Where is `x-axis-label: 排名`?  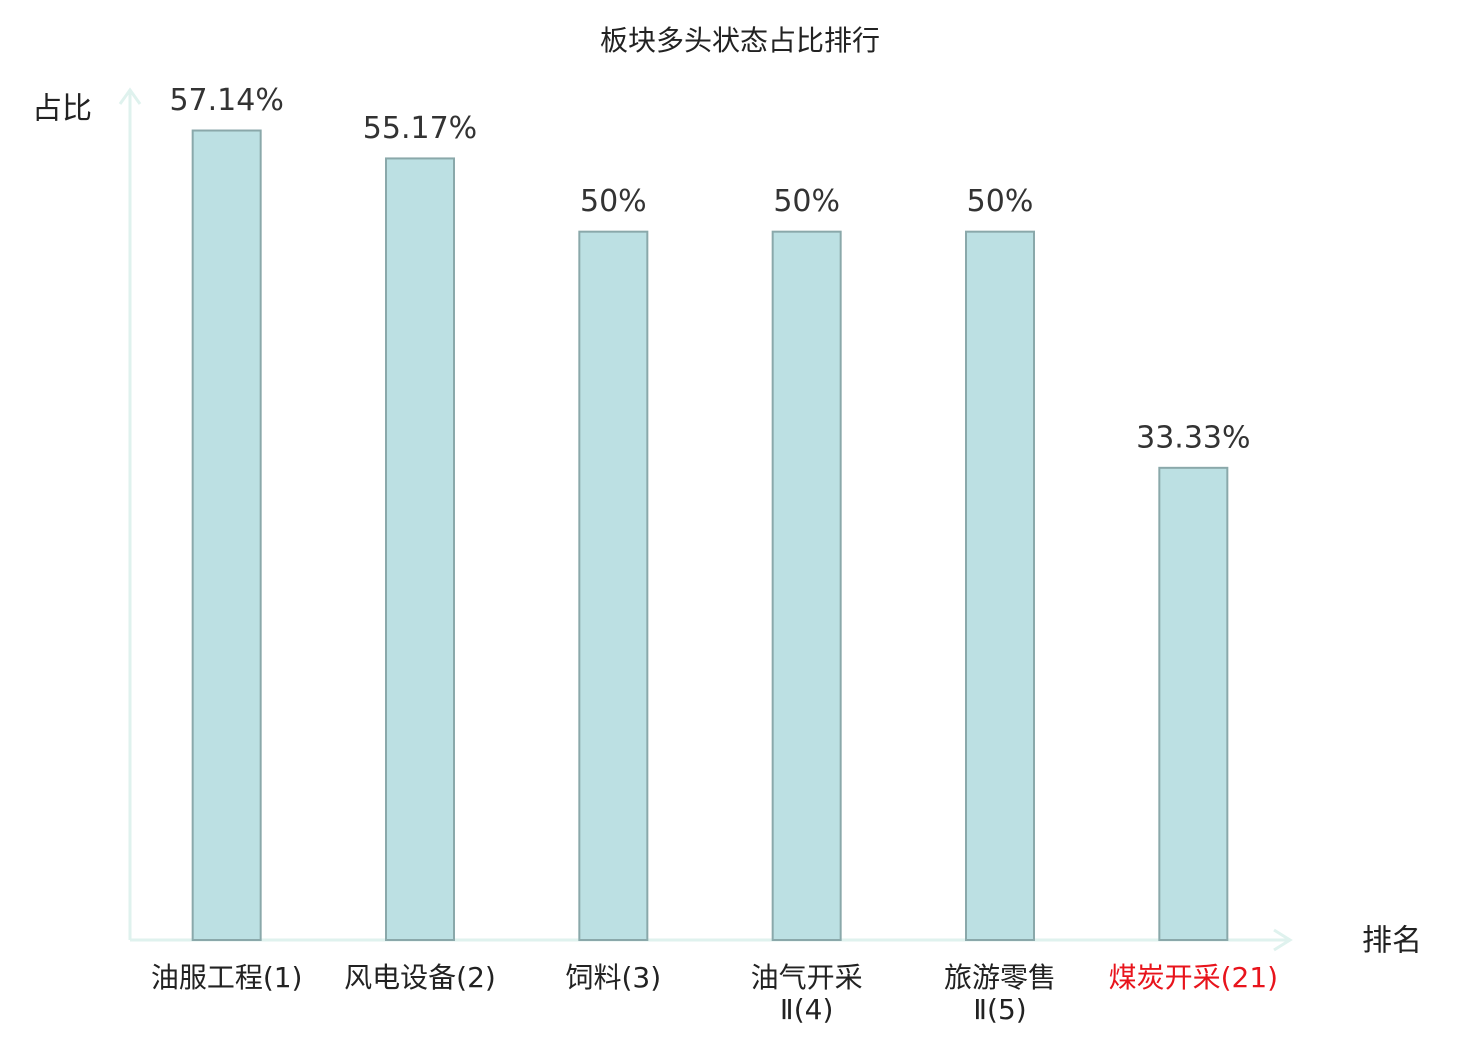
x-axis-label: 排名 is located at coordinates (1392, 941).